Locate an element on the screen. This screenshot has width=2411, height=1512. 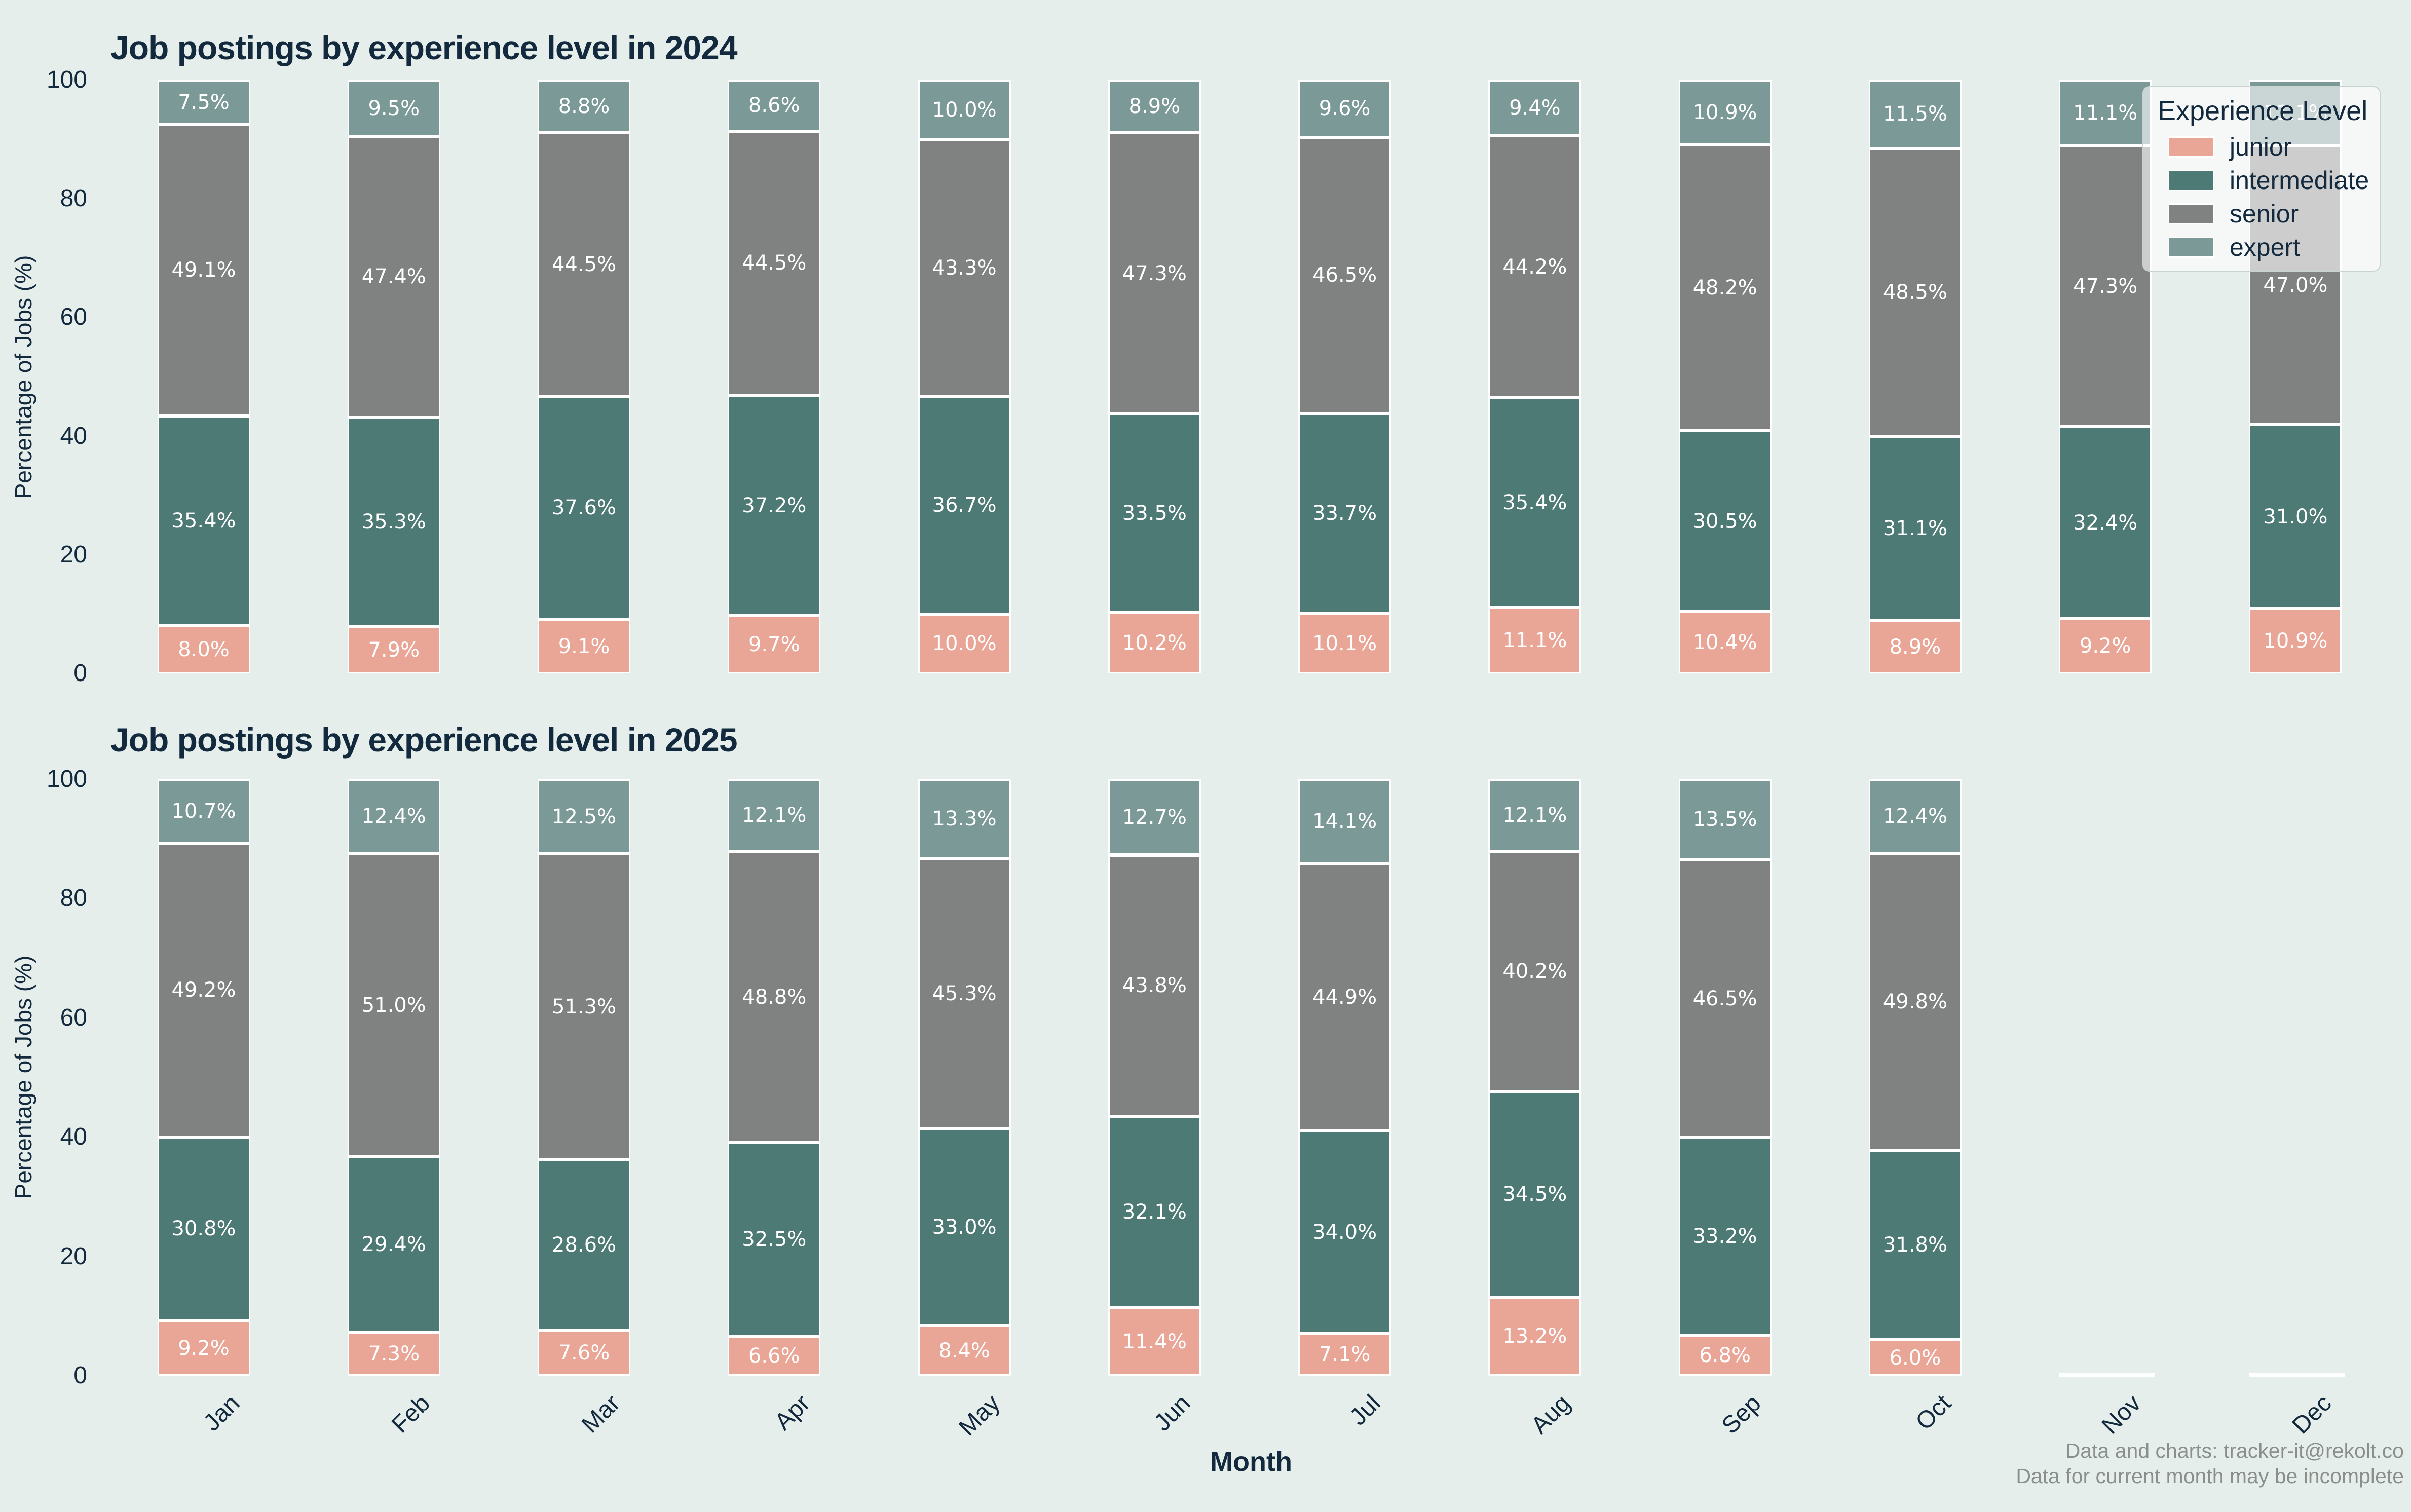
bar-segment-intermediate: 37.6% is located at coordinates (584, 508).